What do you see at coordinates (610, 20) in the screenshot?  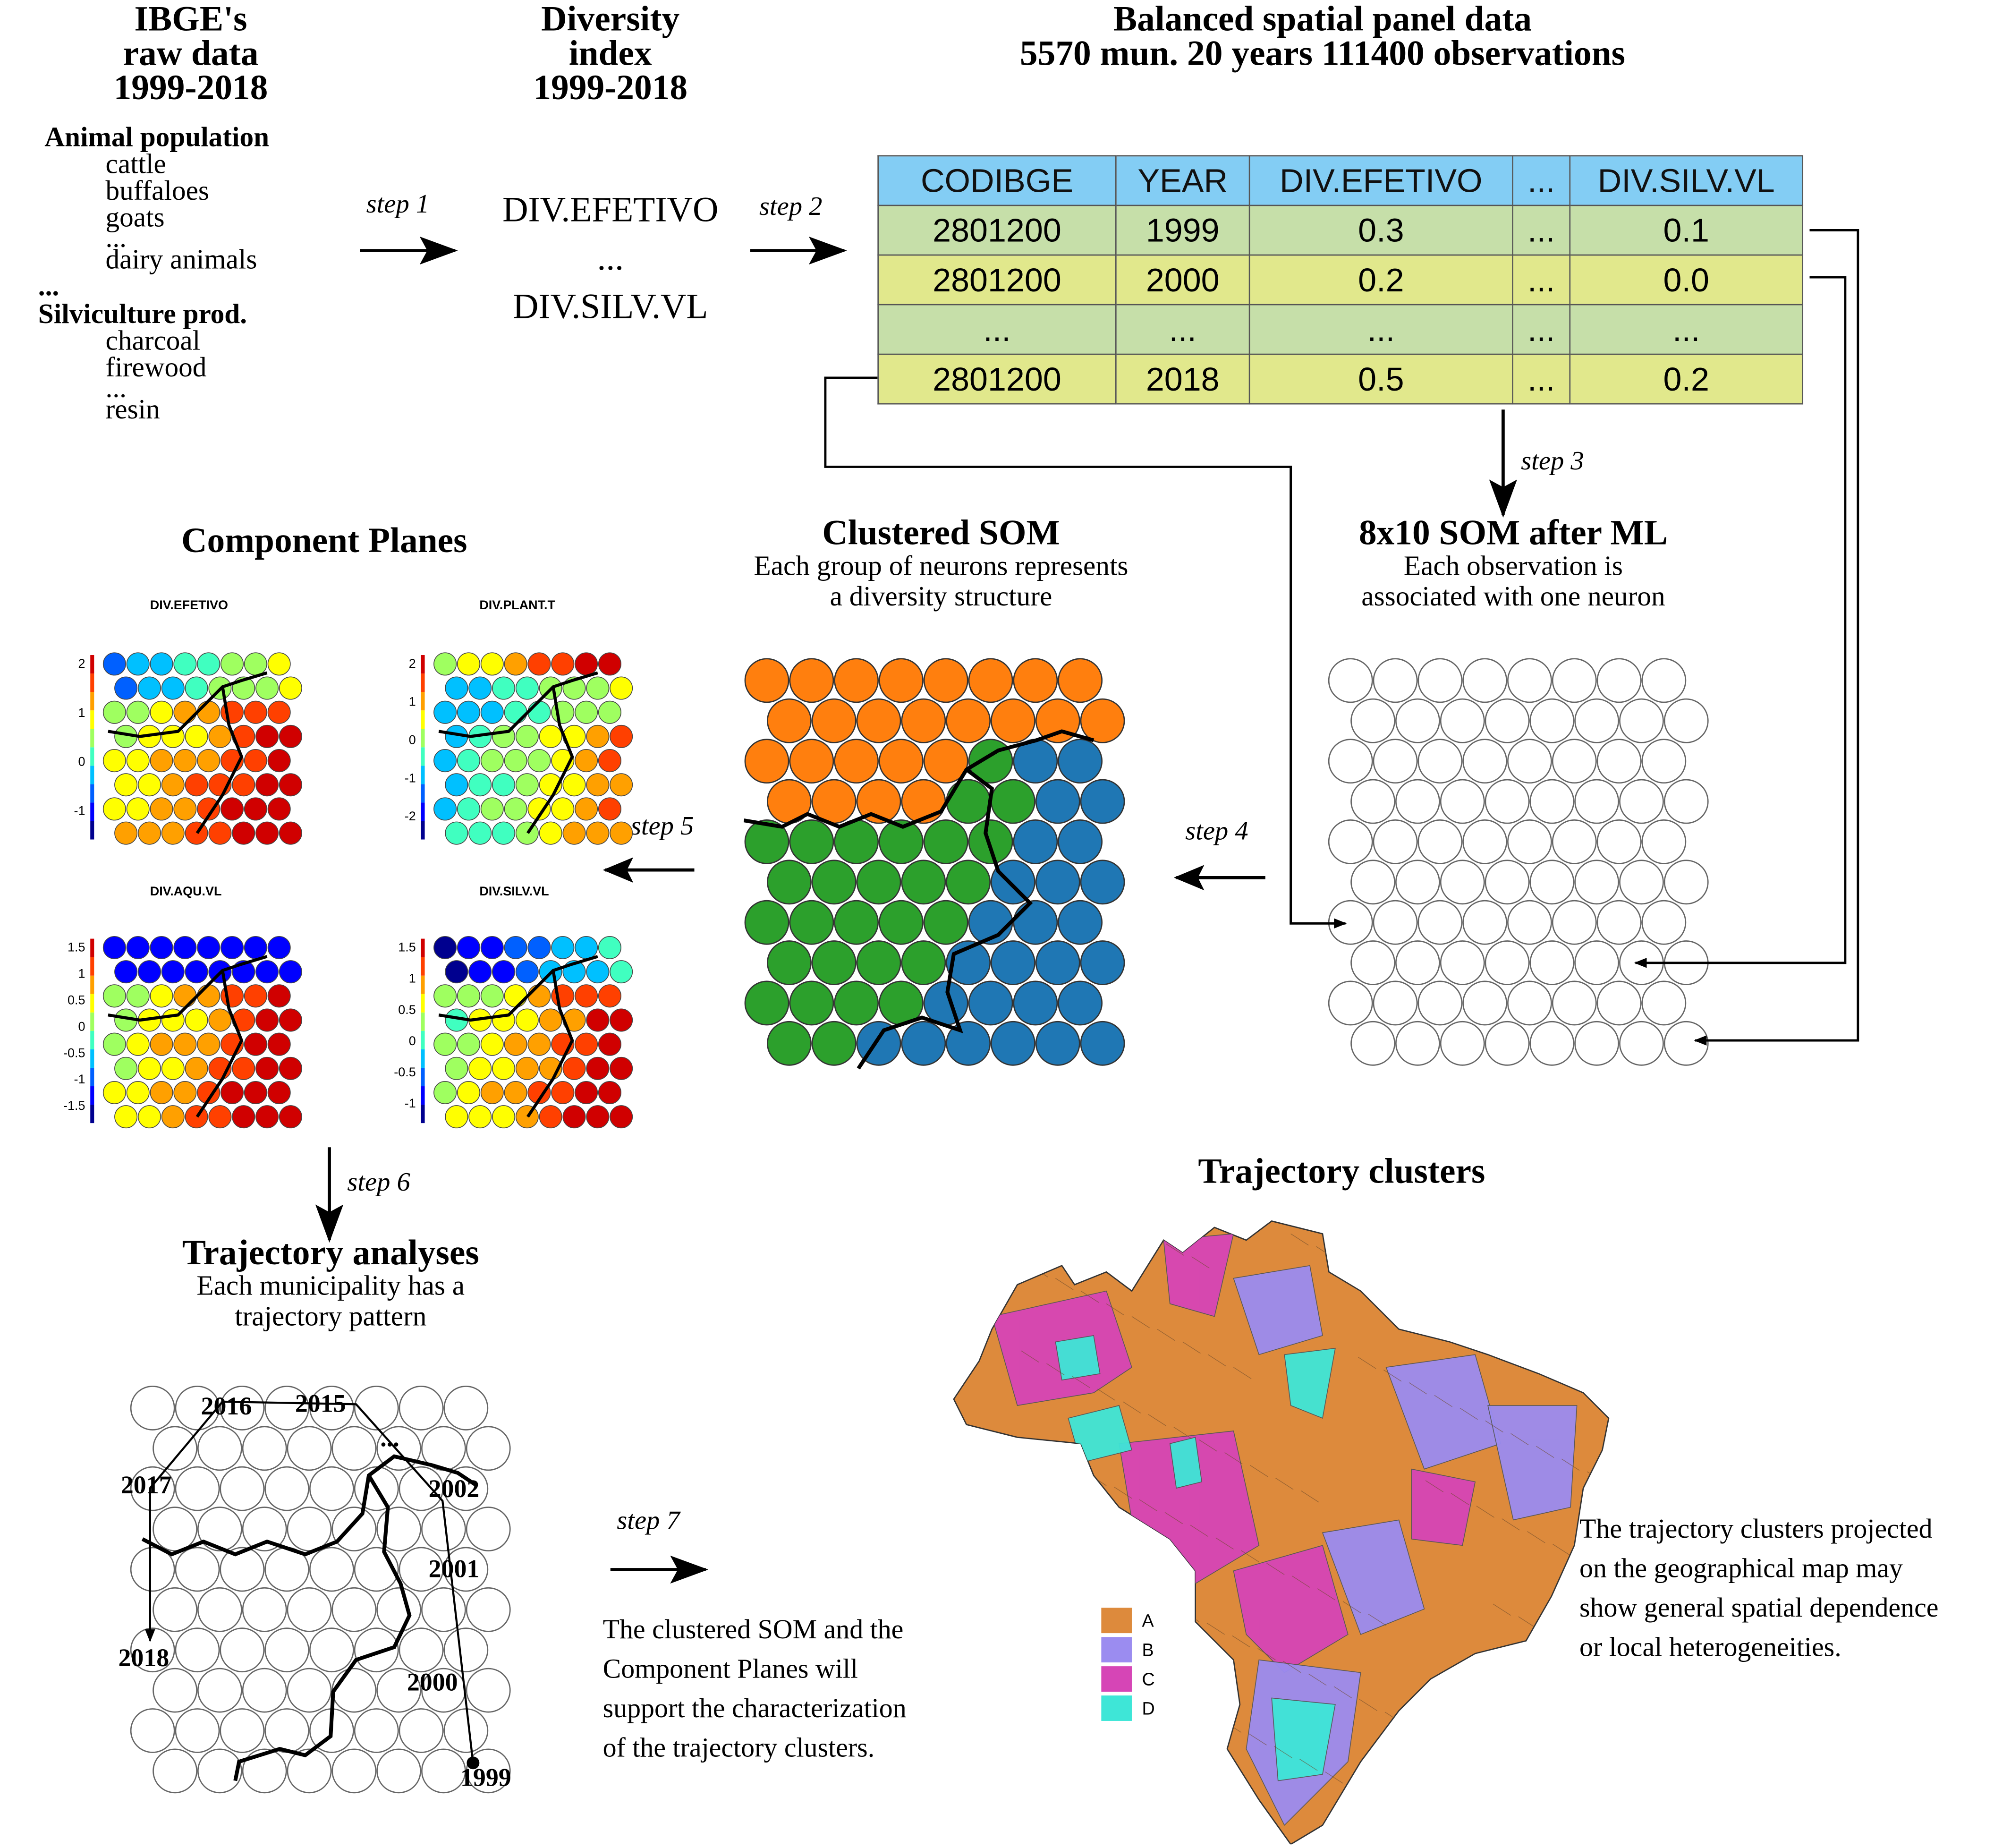 I see `diversity-title-line: Diversity` at bounding box center [610, 20].